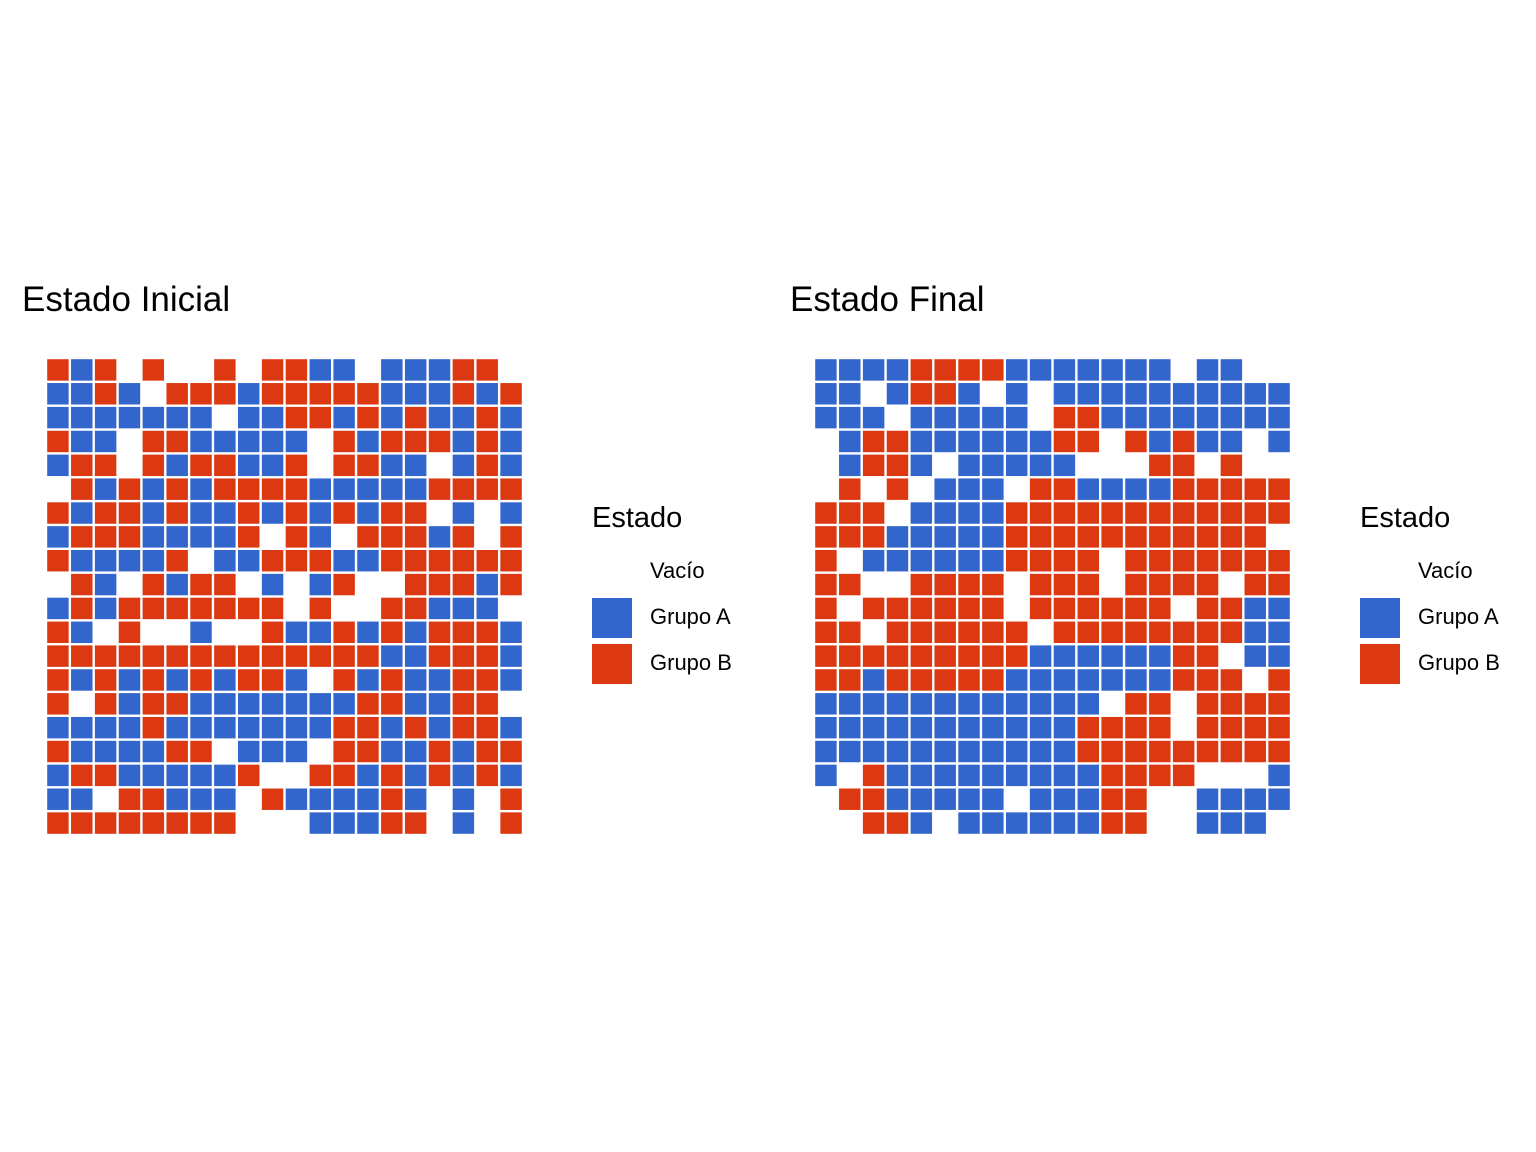 This screenshot has height=1152, width=1536. What do you see at coordinates (1445, 572) in the screenshot?
I see `legend-item-vacio: Vacío` at bounding box center [1445, 572].